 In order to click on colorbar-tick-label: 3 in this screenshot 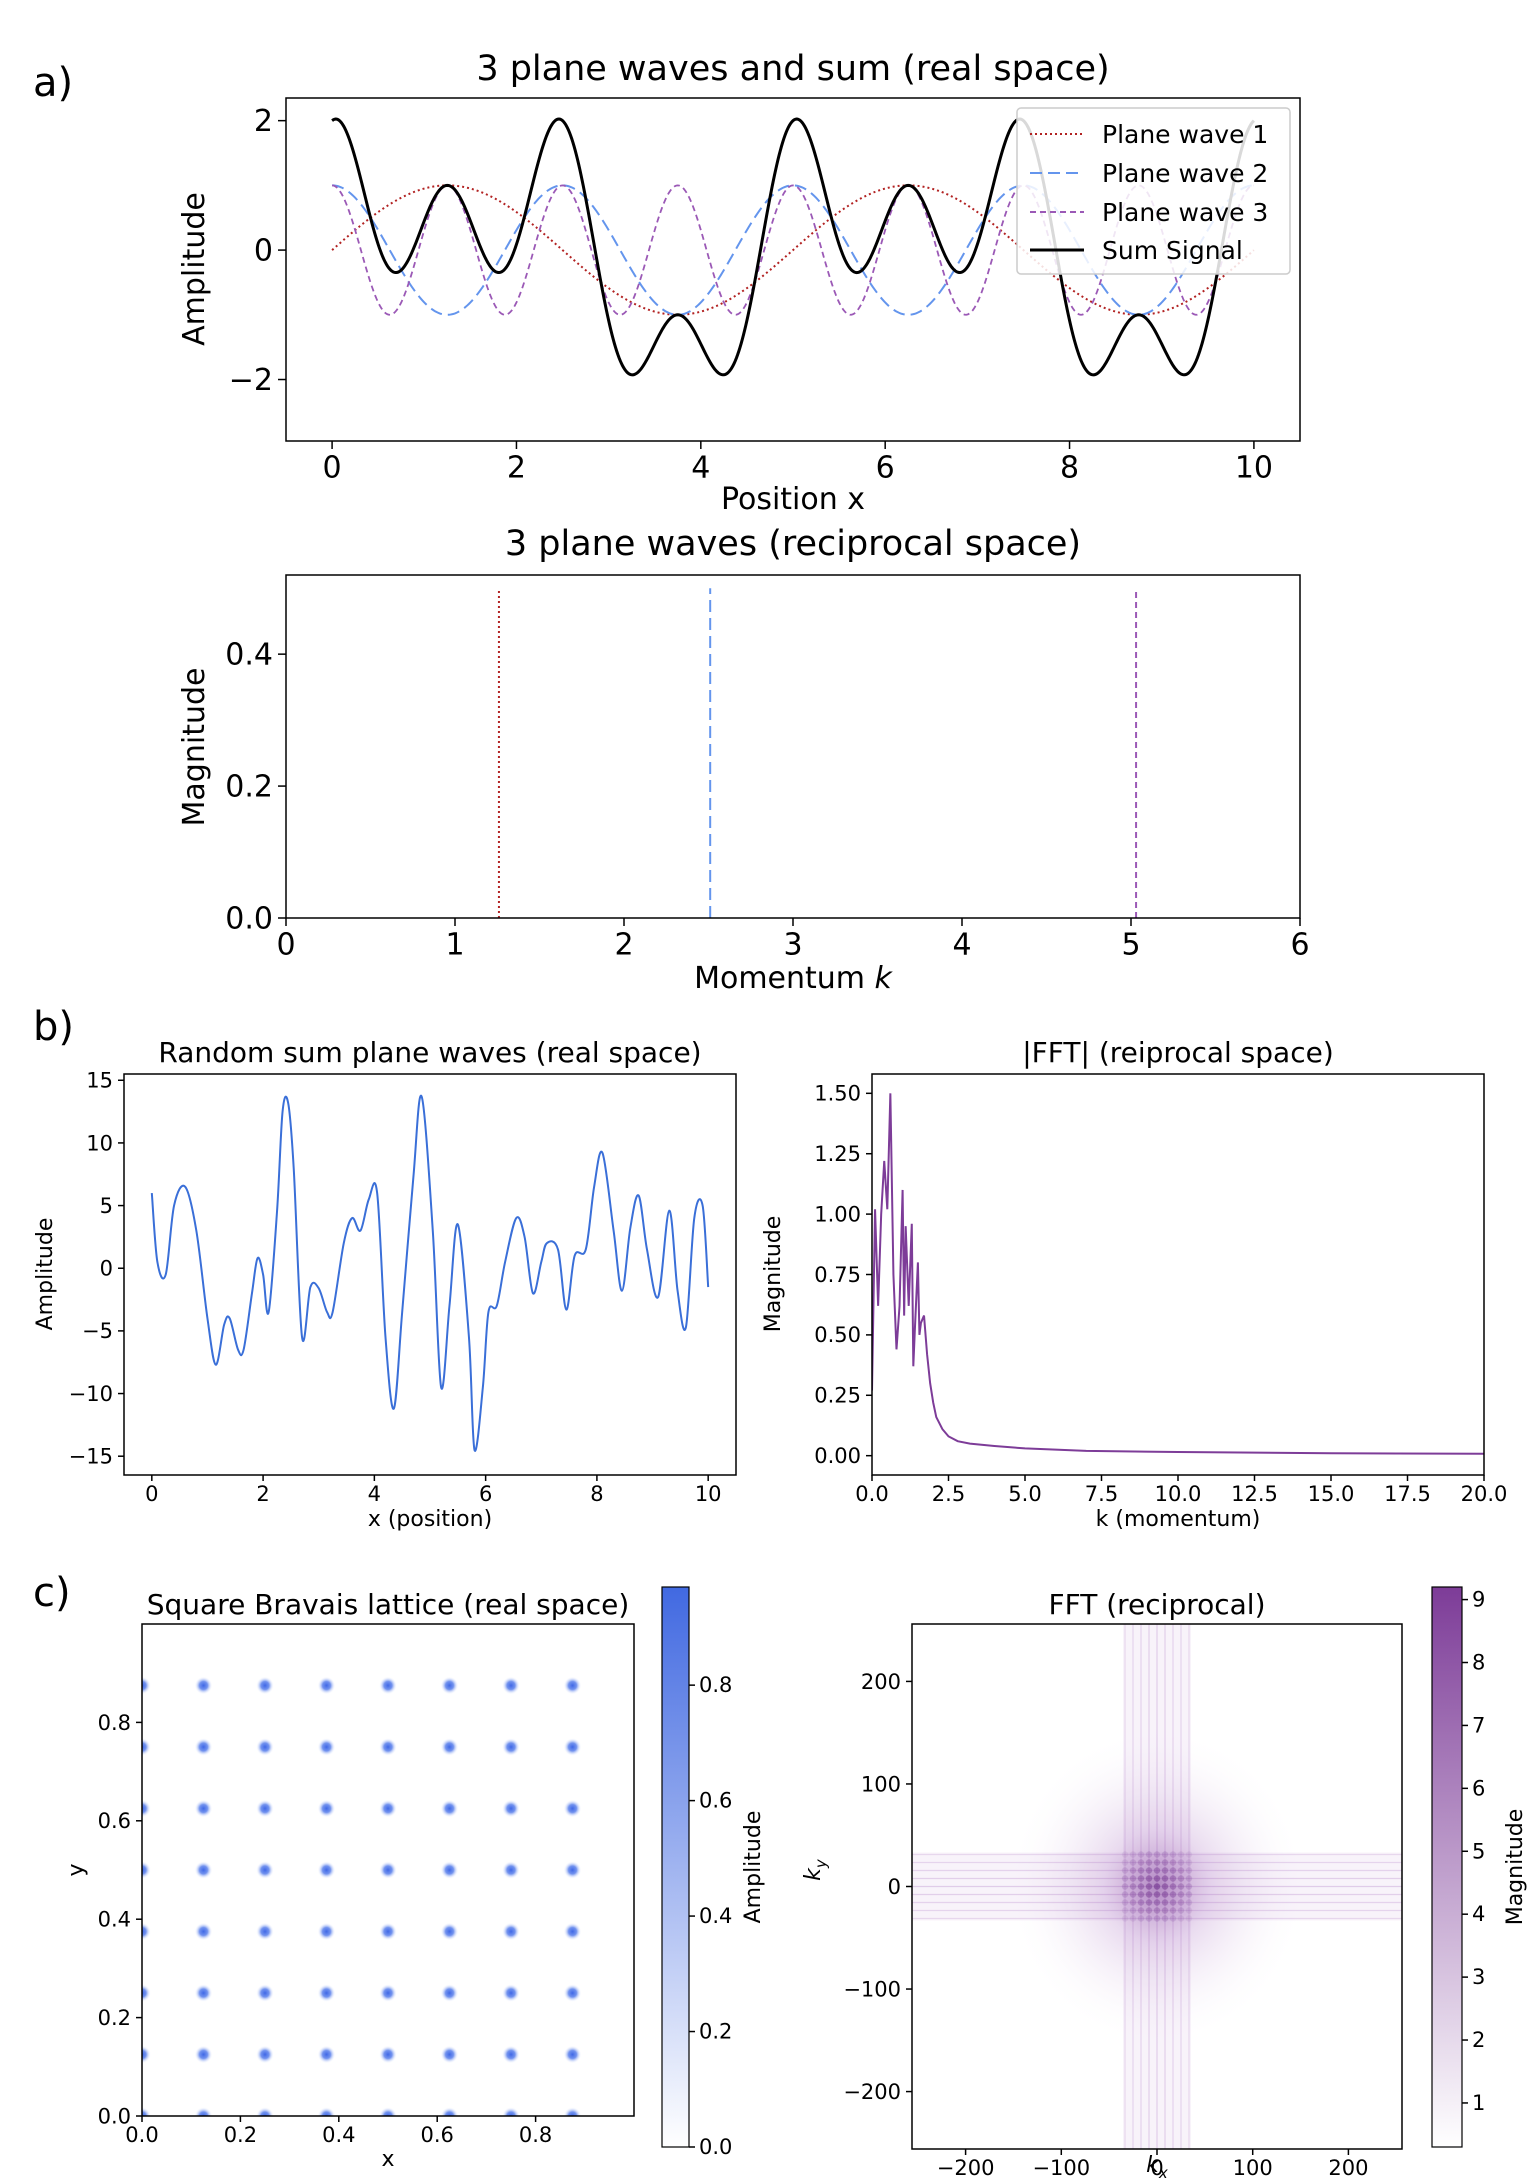, I will do `click(1478, 1977)`.